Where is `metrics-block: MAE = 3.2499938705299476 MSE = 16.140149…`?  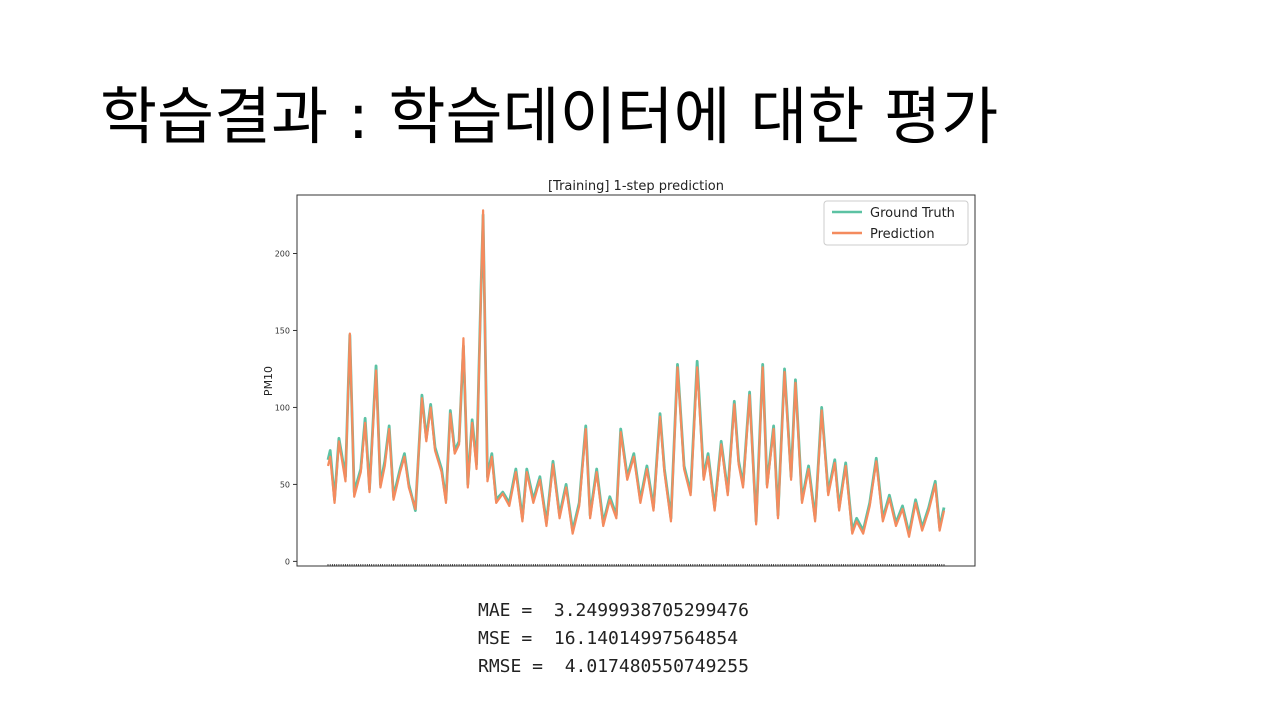
metrics-block: MAE = 3.2499938705299476 MSE = 16.140149… is located at coordinates (613, 639).